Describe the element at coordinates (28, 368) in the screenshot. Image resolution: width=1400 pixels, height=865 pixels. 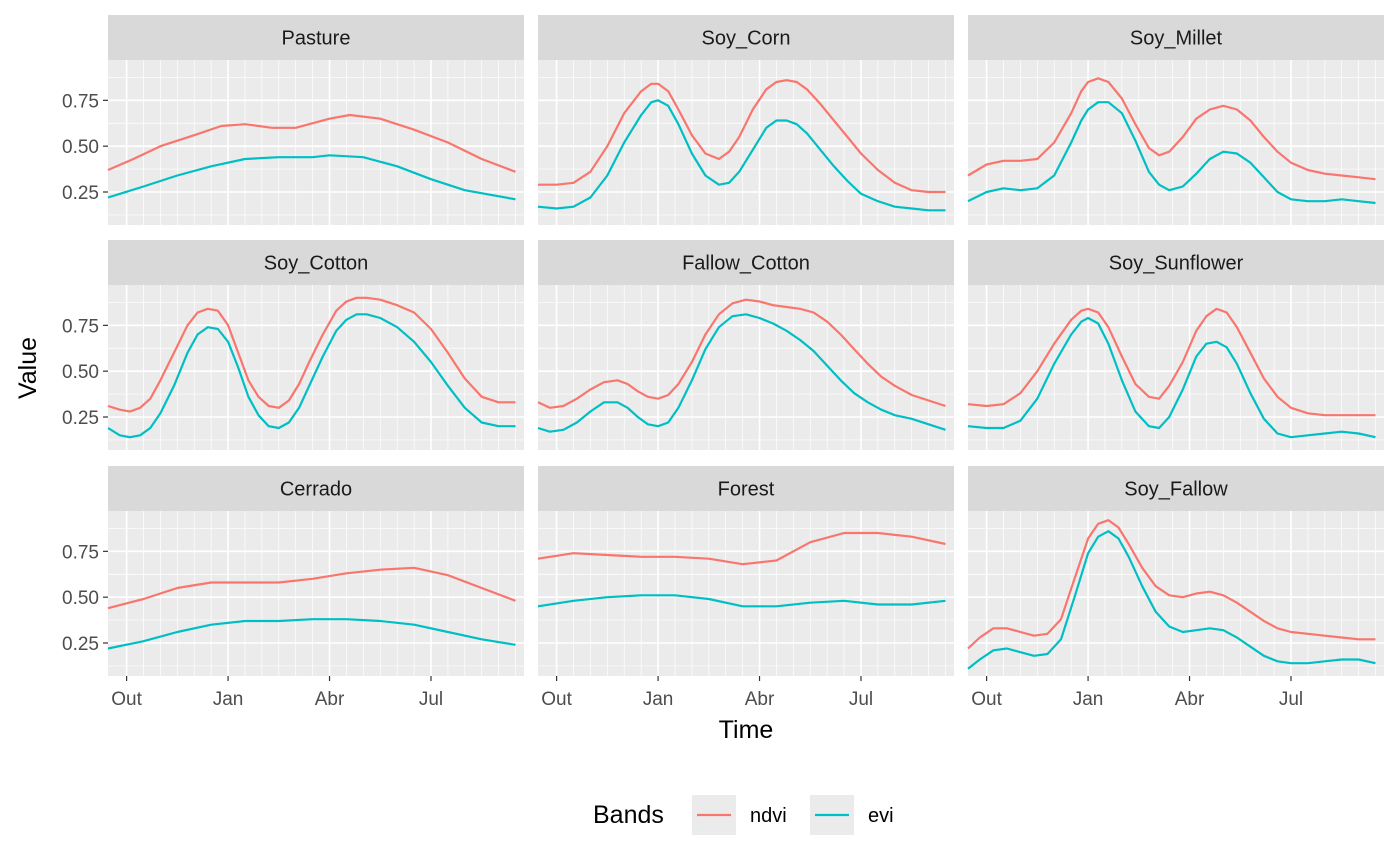
I see `y-axis-title: Value` at that location.